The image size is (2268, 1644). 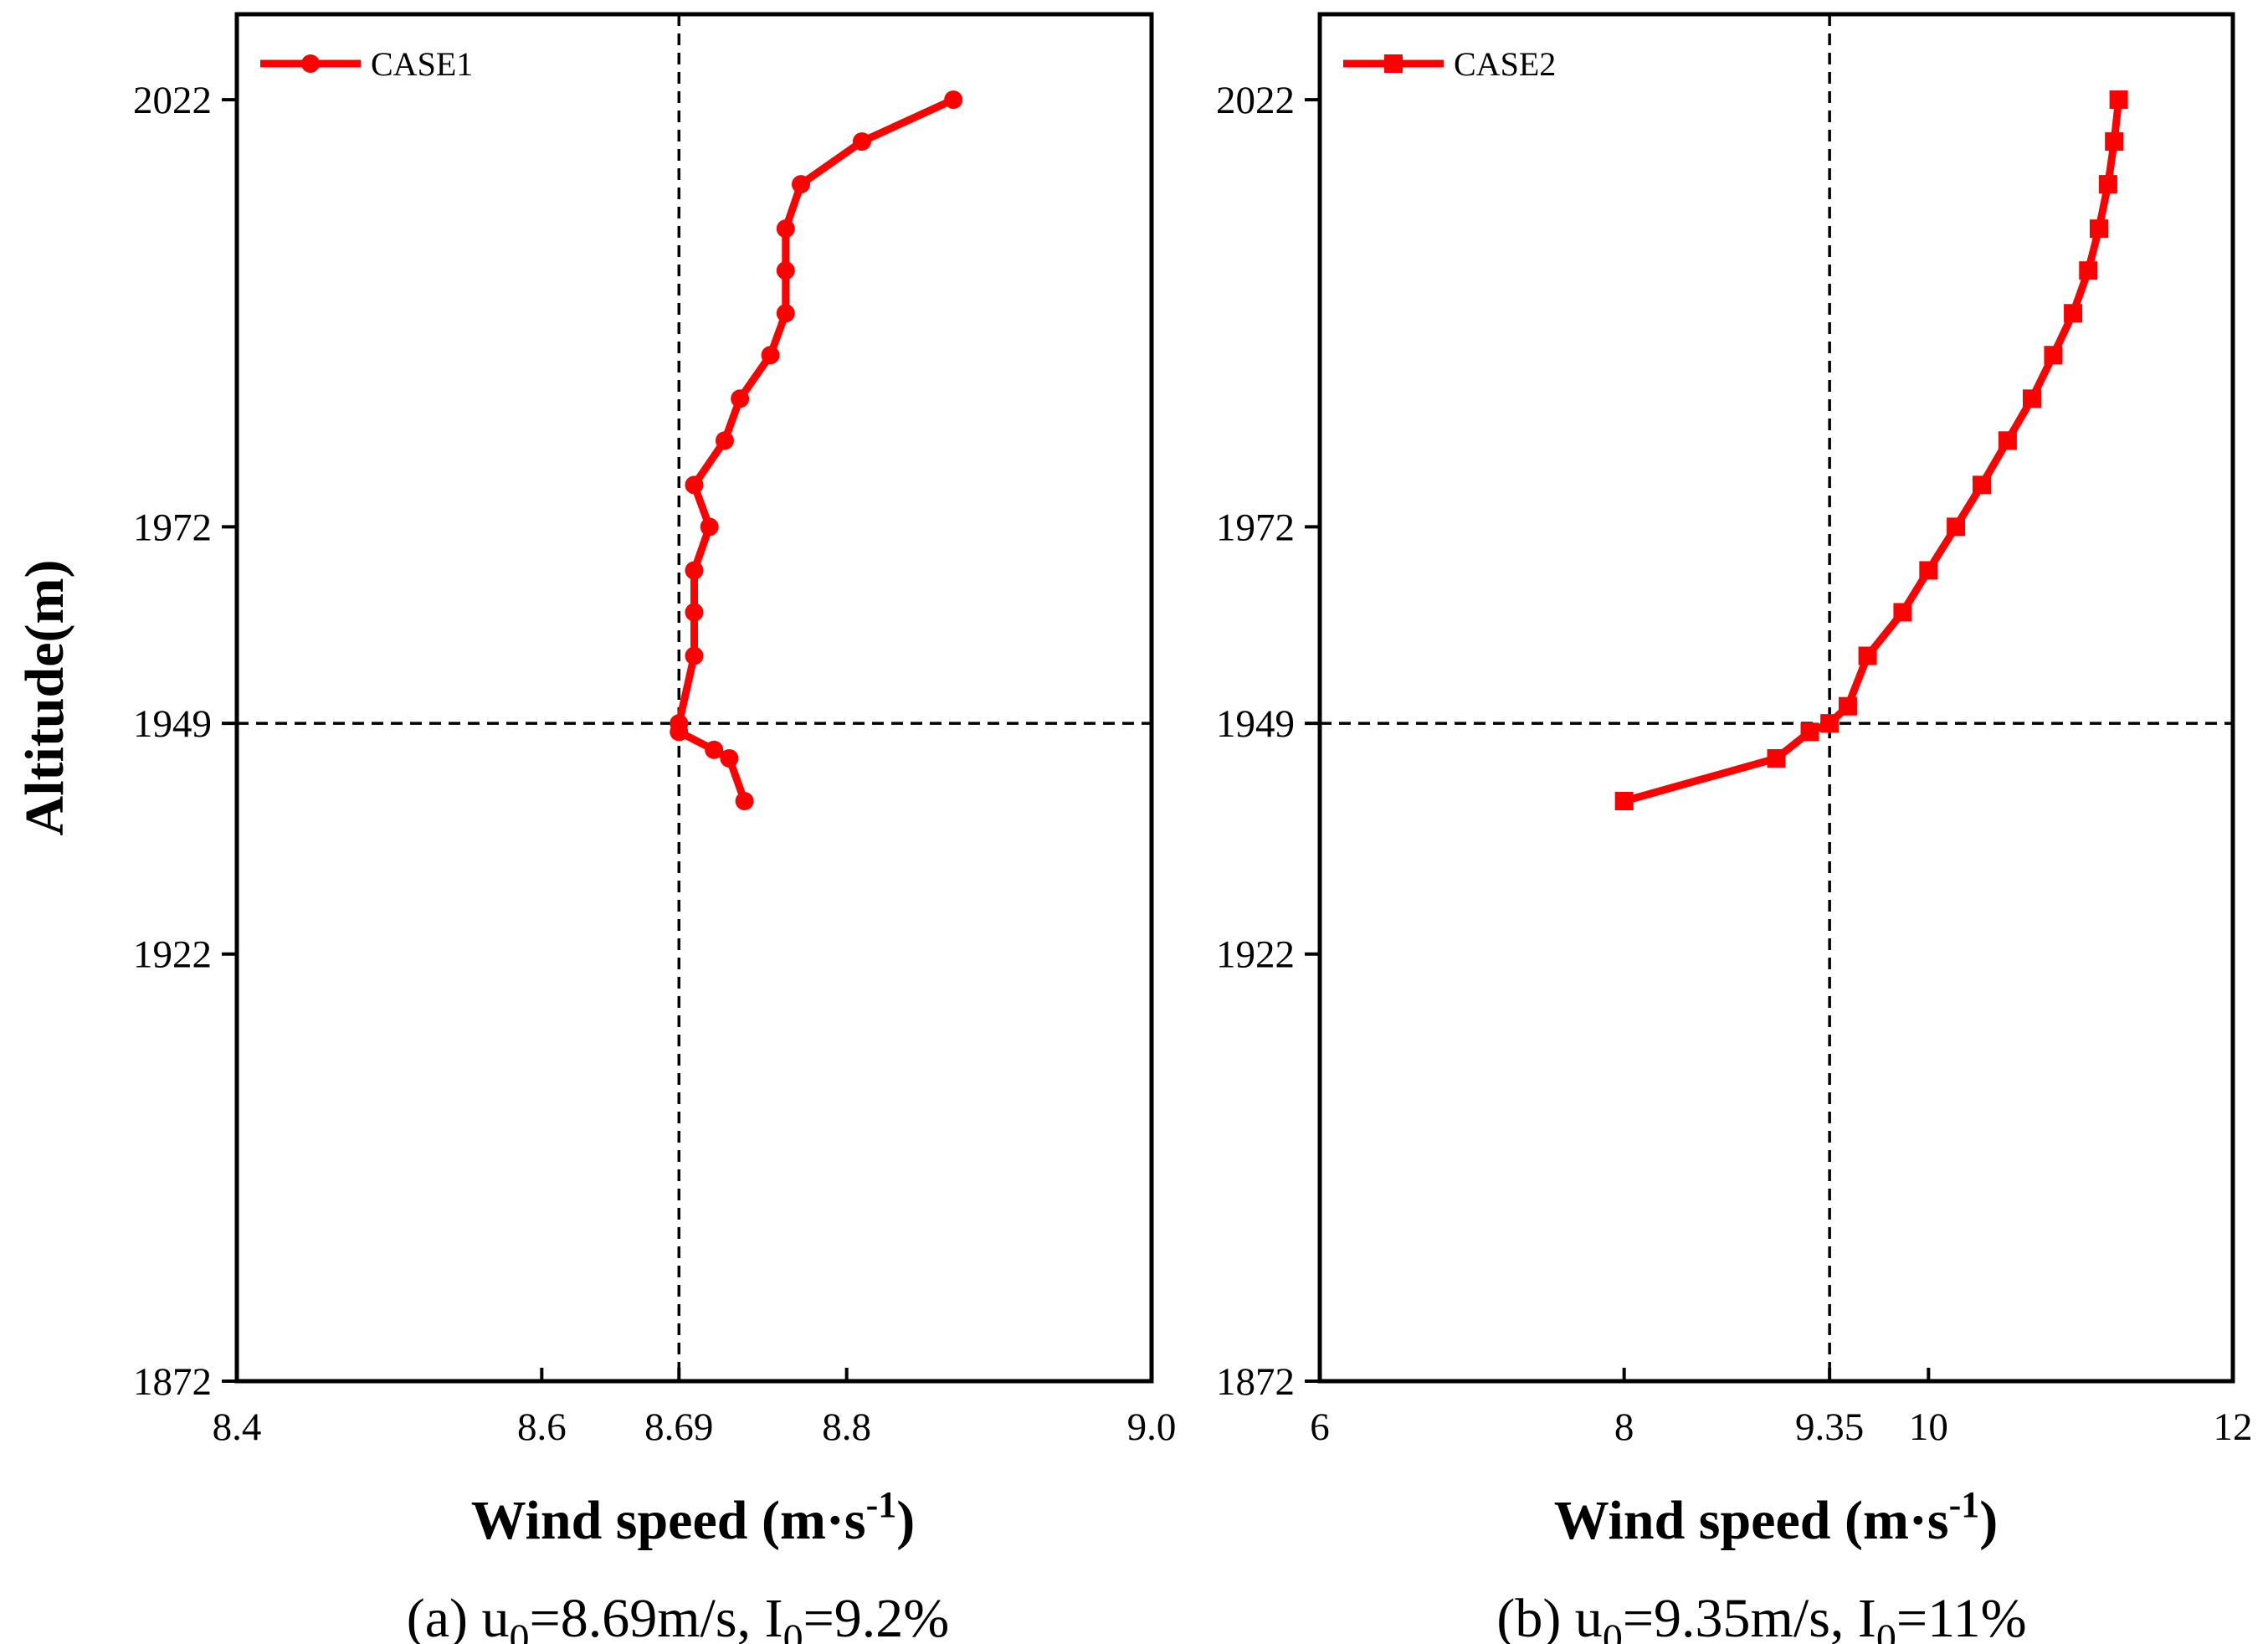 I want to click on y-tick-label-b: 2022, so click(x=1255, y=100).